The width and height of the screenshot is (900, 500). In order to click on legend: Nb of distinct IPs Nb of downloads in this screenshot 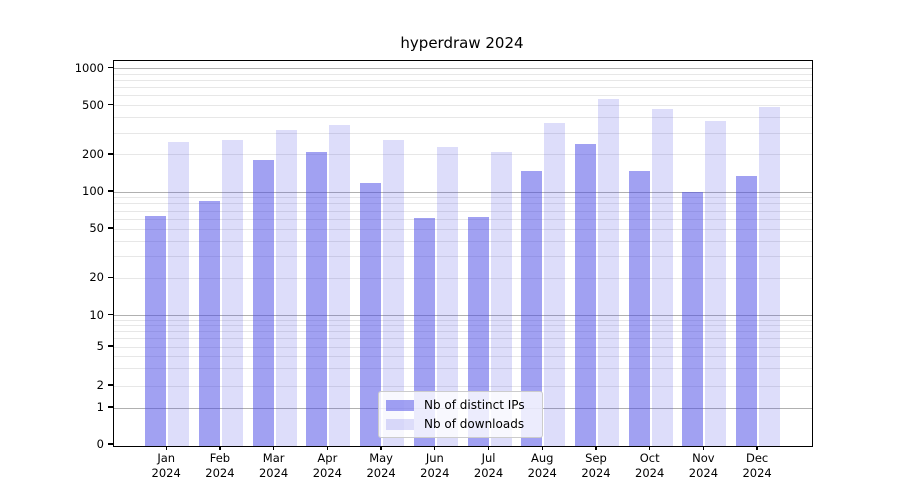, I will do `click(460, 414)`.